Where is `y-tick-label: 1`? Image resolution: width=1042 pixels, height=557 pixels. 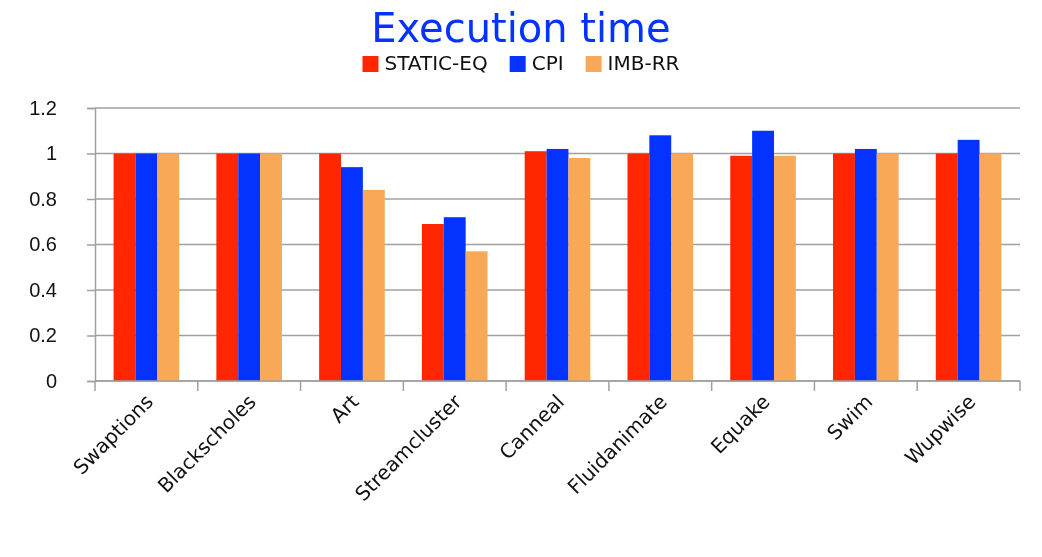
y-tick-label: 1 is located at coordinates (51, 153).